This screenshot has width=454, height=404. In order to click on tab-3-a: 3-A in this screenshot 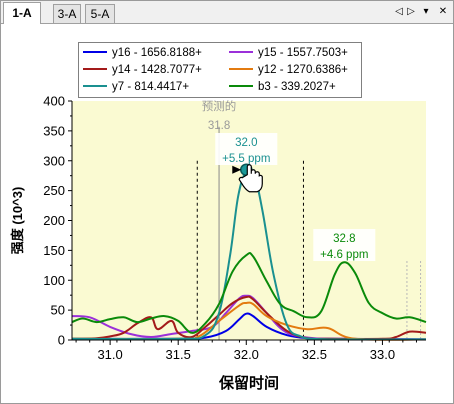, I will do `click(67, 13)`.